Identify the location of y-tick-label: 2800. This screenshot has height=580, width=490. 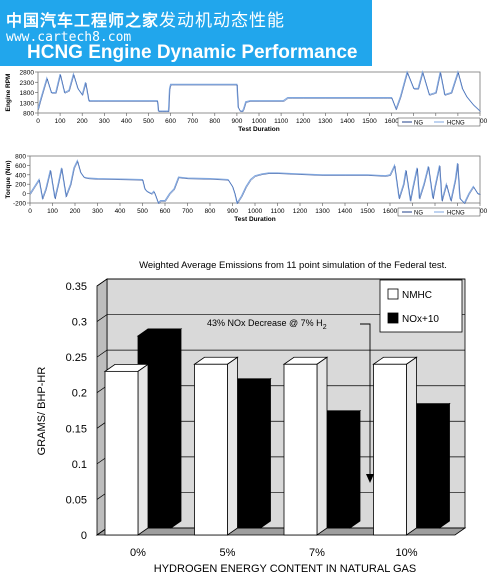
(27, 73).